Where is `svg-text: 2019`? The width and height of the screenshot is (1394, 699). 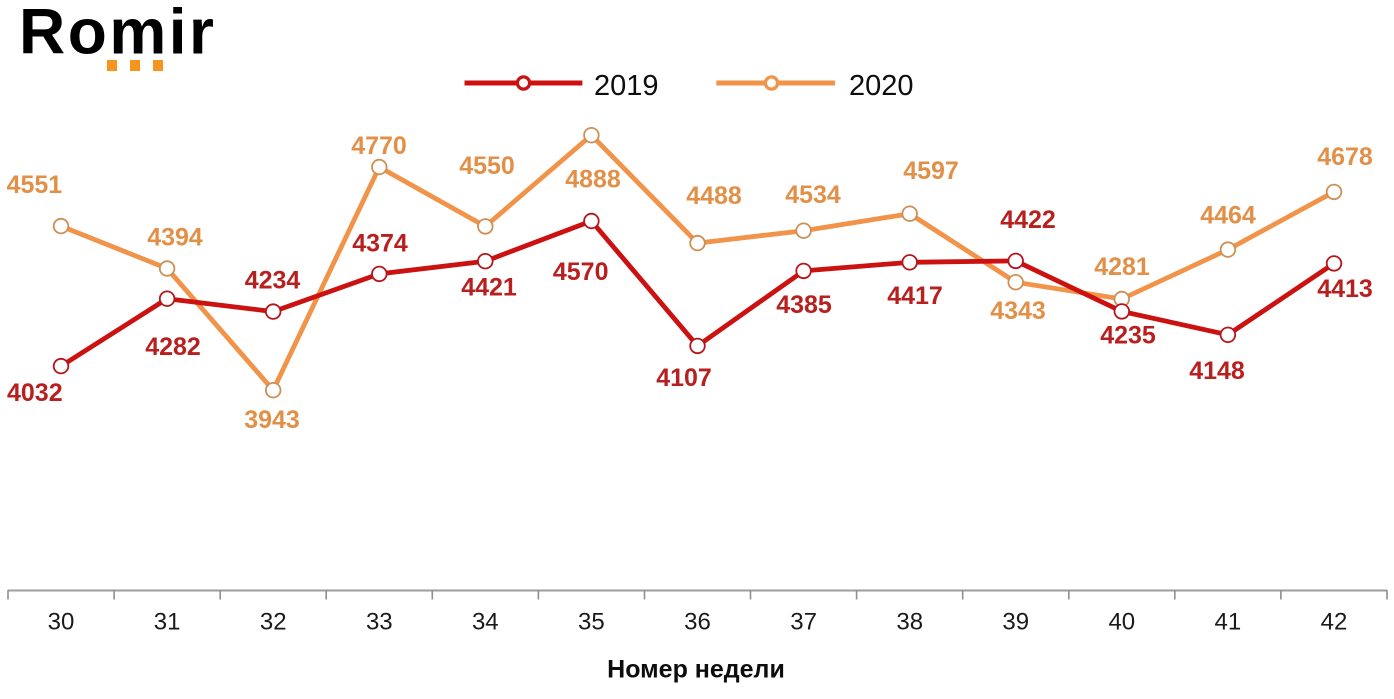
svg-text: 2019 is located at coordinates (626, 86).